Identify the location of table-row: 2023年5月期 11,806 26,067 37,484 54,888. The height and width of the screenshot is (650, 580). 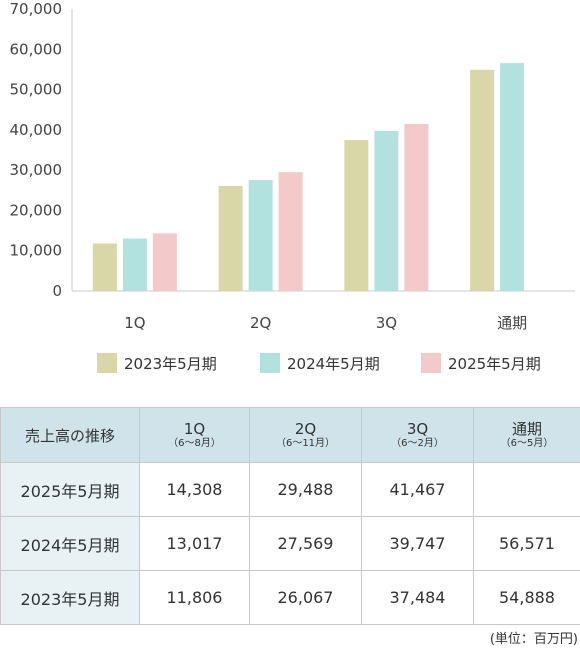
(290, 597).